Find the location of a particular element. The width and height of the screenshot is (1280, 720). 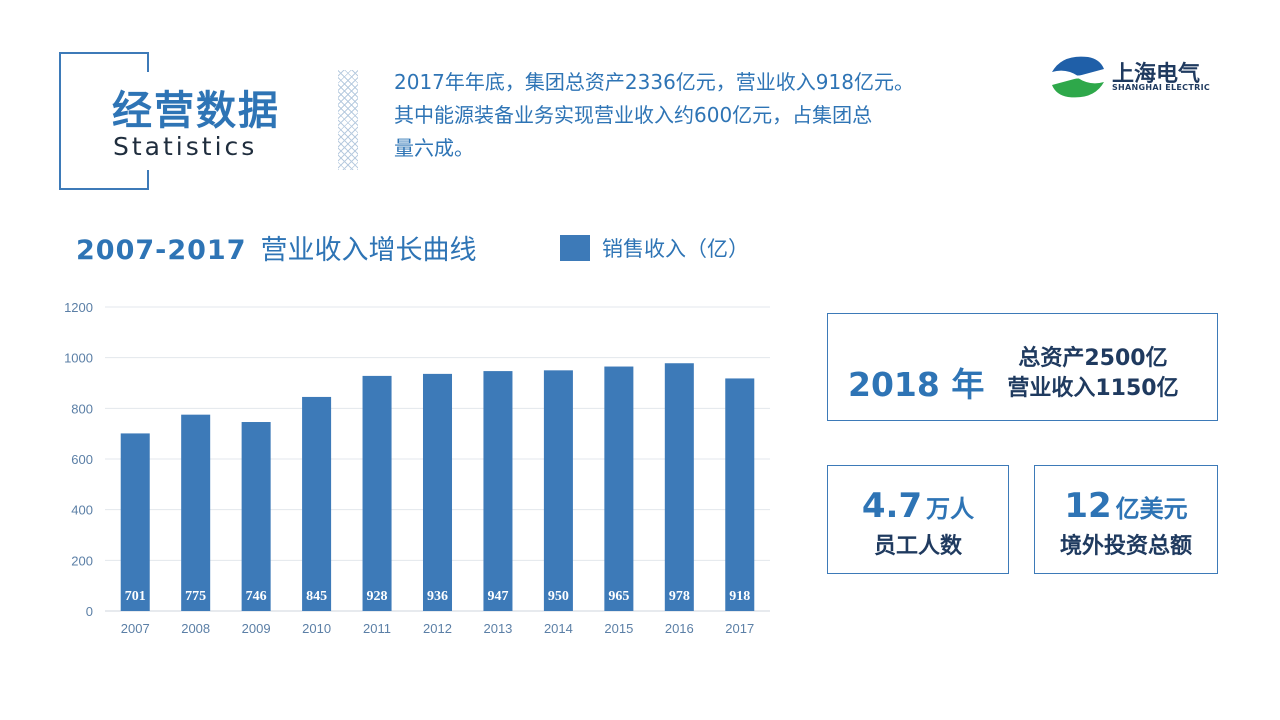

stat-box-2018: 2018 年 总资产2500亿 营业收入1150亿 is located at coordinates (1022, 367).